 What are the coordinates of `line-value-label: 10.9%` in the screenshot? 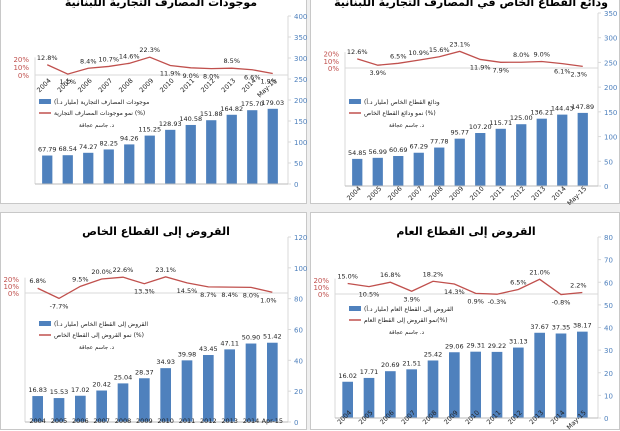 It's located at (418, 53).